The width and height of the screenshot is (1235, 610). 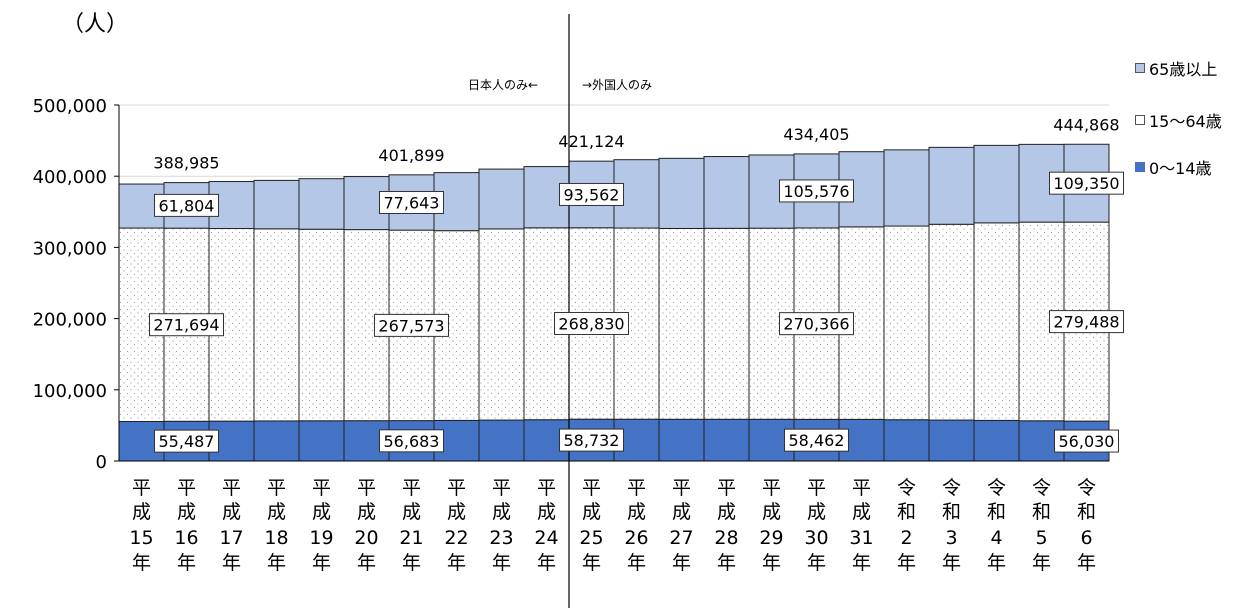 I want to click on legend-label-0-14: 0～14歳, so click(x=1180, y=168).